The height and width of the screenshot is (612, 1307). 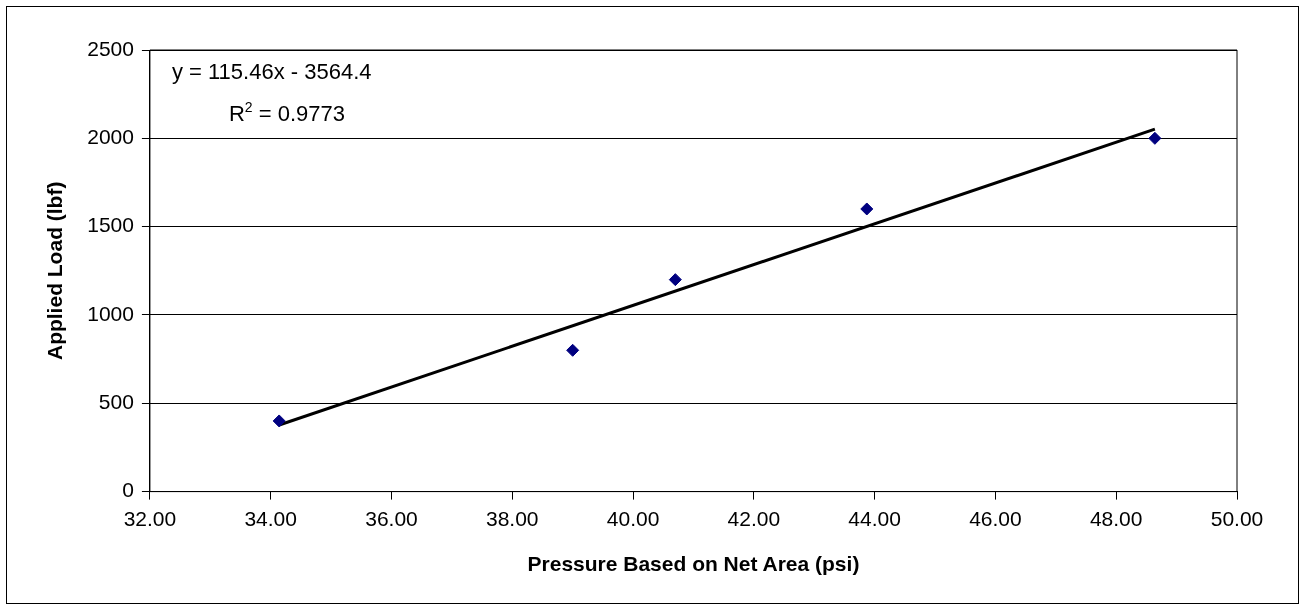 What do you see at coordinates (693, 564) in the screenshot?
I see `x-axis-title: Pressure Based on Net Area (psi)` at bounding box center [693, 564].